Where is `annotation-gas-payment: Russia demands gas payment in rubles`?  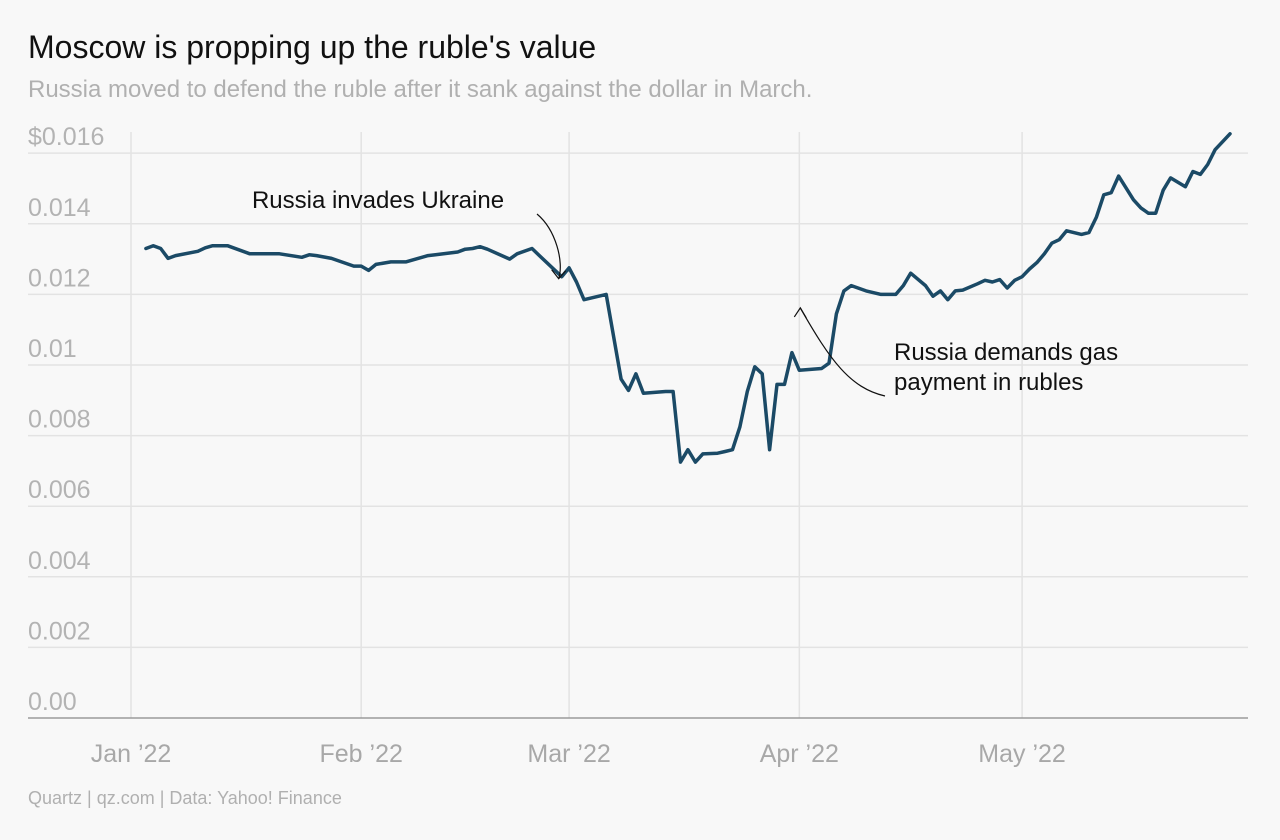 annotation-gas-payment: Russia demands gas payment in rubles is located at coordinates (1006, 367).